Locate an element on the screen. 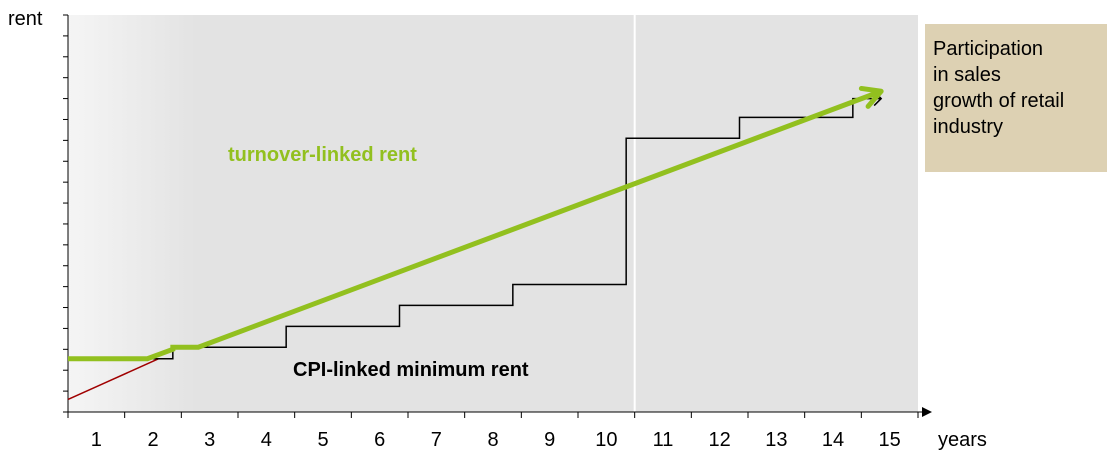 This screenshot has height=460, width=1107. x-tick-label: 12 is located at coordinates (720, 440).